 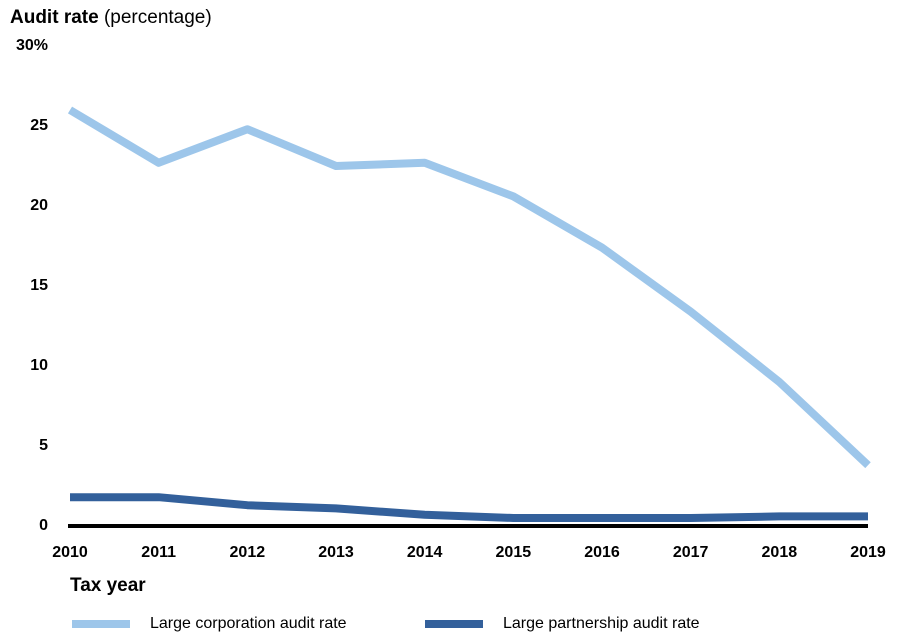 What do you see at coordinates (39, 125) in the screenshot?
I see `y-tick-label: 25` at bounding box center [39, 125].